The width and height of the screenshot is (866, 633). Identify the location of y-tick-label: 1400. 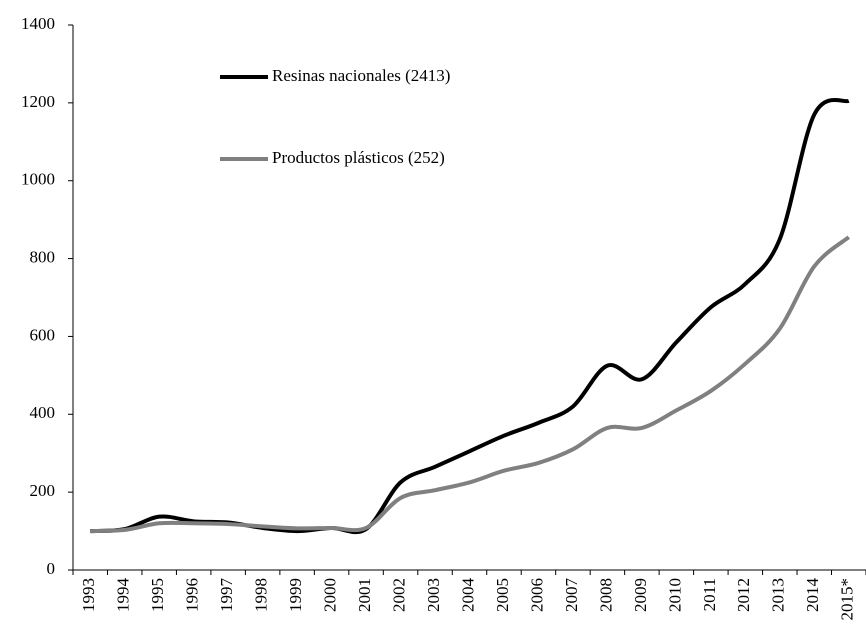
(38, 23).